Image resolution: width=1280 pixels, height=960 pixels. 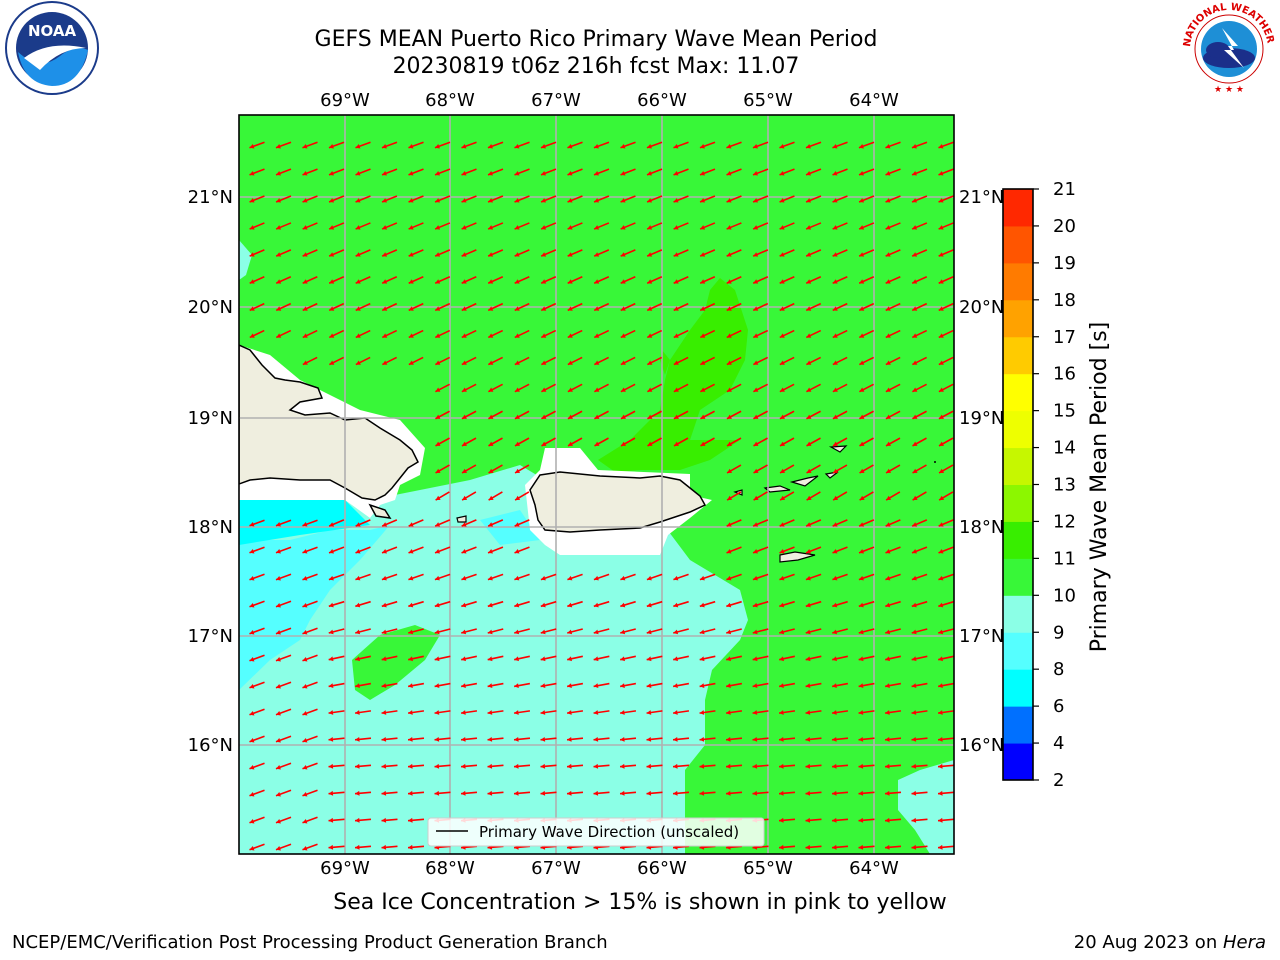 I want to click on colorbar-tick-label: 16, so click(x=1064, y=374).